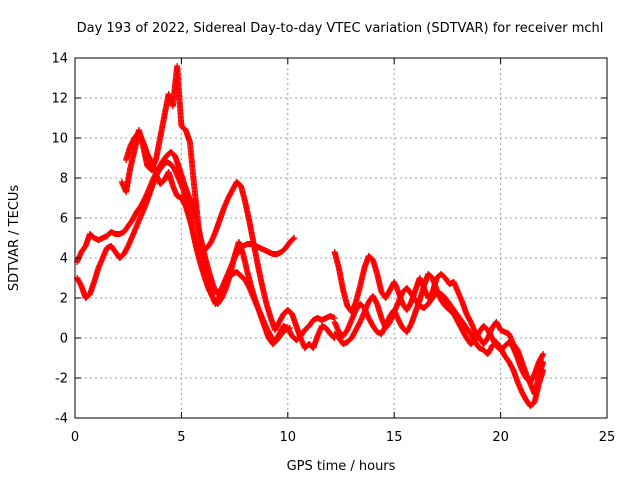 The height and width of the screenshot is (480, 640). I want to click on y-tick-label: 14, so click(59, 59).